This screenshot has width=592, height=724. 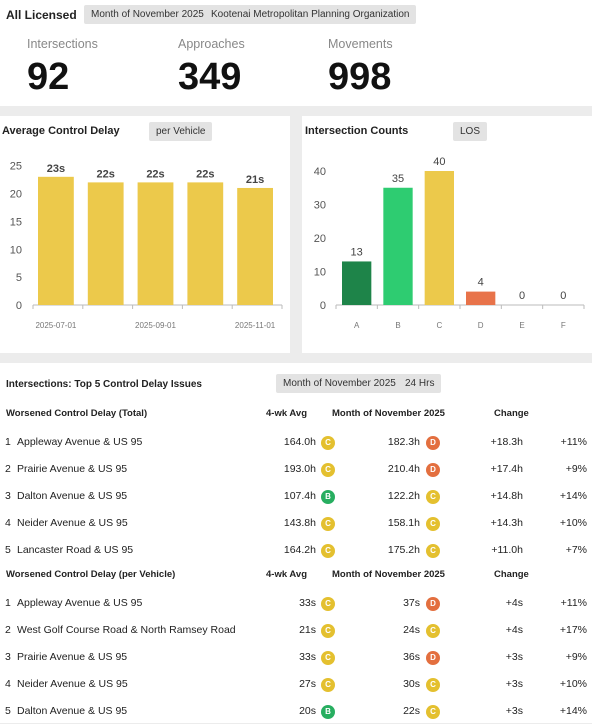 What do you see at coordinates (576, 469) in the screenshot?
I see `change-percent: +9%` at bounding box center [576, 469].